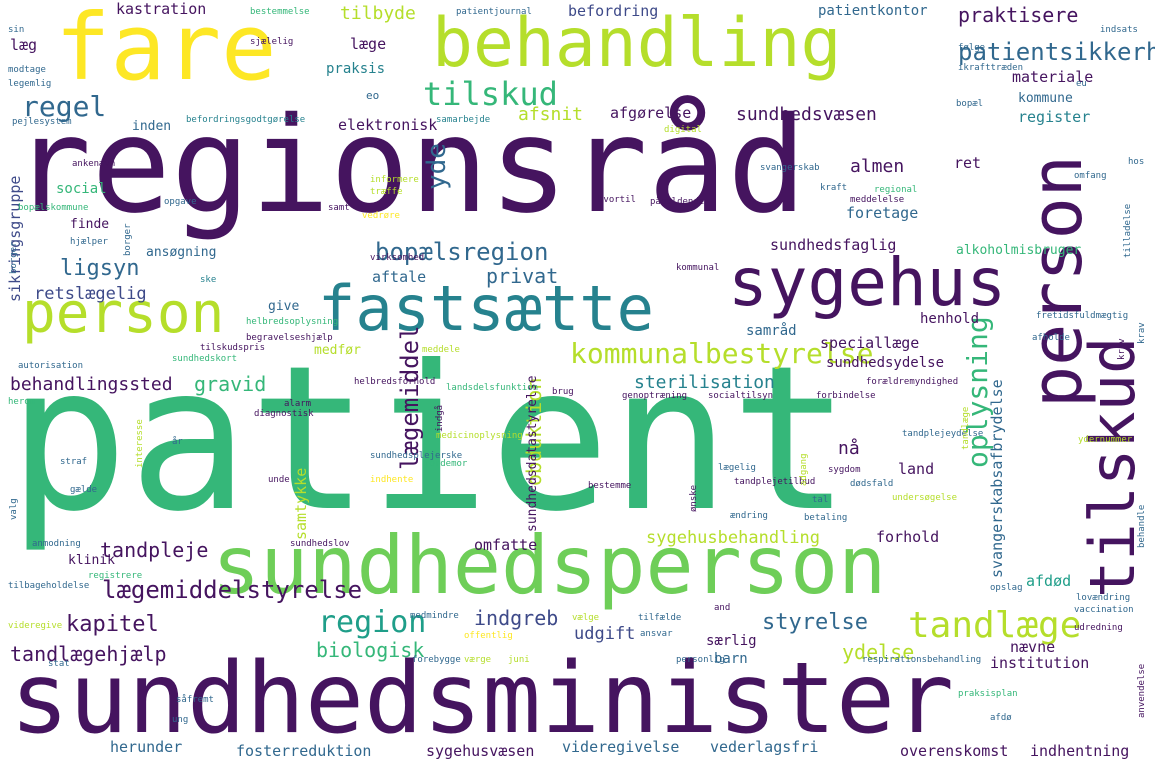 This screenshot has width=1155, height=770. What do you see at coordinates (872, 484) in the screenshot?
I see `word-indhente: dødsfald` at bounding box center [872, 484].